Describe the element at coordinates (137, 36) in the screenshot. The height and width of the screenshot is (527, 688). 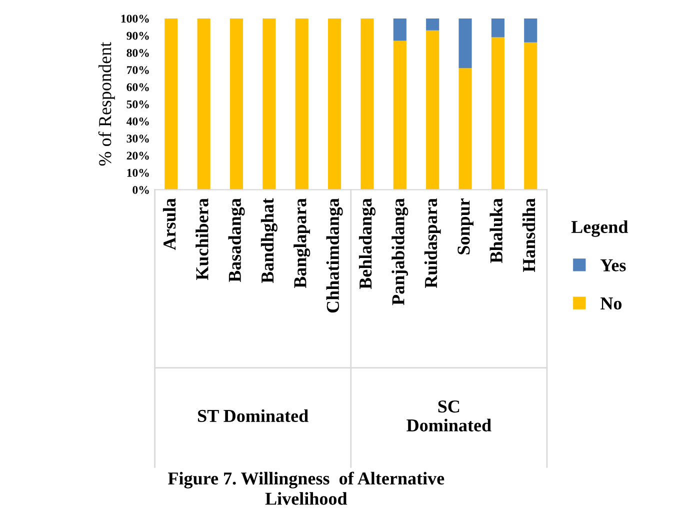
I see `y-tick-label: 90%` at that location.